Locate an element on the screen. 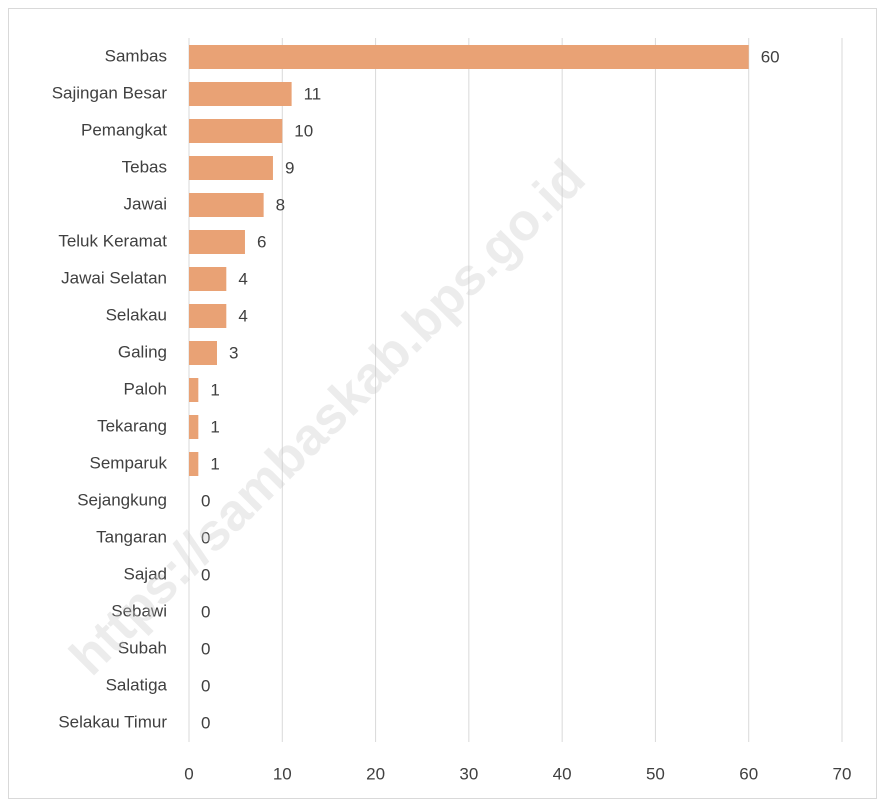  data-label: 6 is located at coordinates (261, 241).